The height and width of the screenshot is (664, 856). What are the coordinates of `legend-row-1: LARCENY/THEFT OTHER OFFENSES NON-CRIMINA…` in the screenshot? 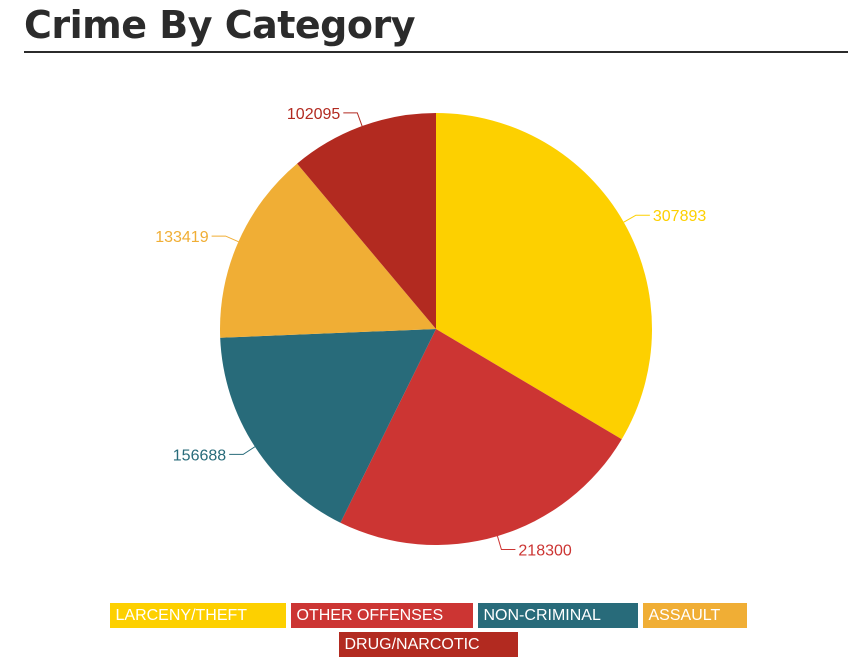 It's located at (428, 615).